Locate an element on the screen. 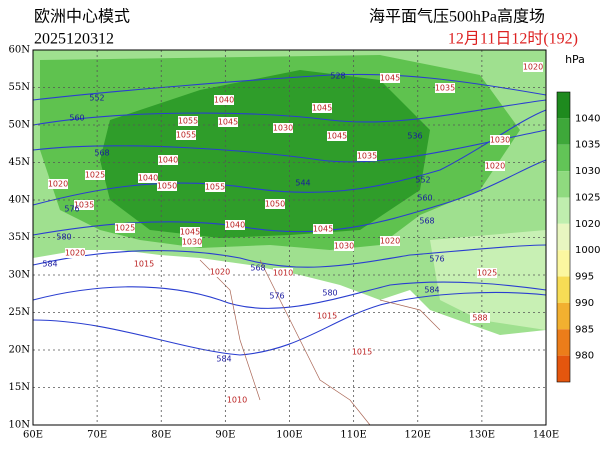  lat-label: 15N is located at coordinates (20, 387).